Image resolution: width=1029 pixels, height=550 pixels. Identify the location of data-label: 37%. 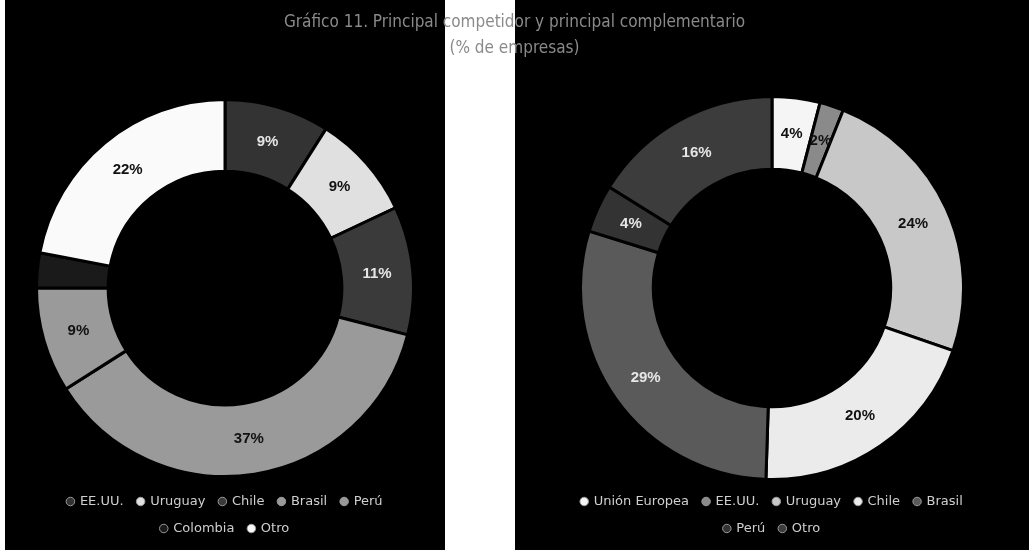
(248, 437).